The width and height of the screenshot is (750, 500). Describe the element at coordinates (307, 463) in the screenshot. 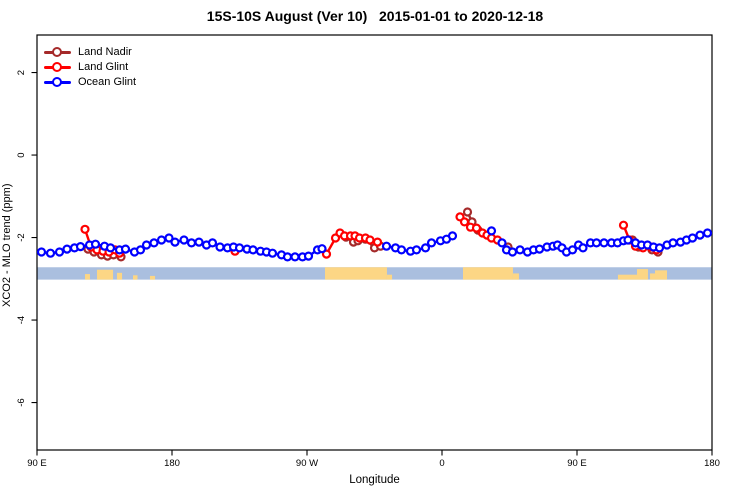

I see `x-tick-label: 90 W` at that location.